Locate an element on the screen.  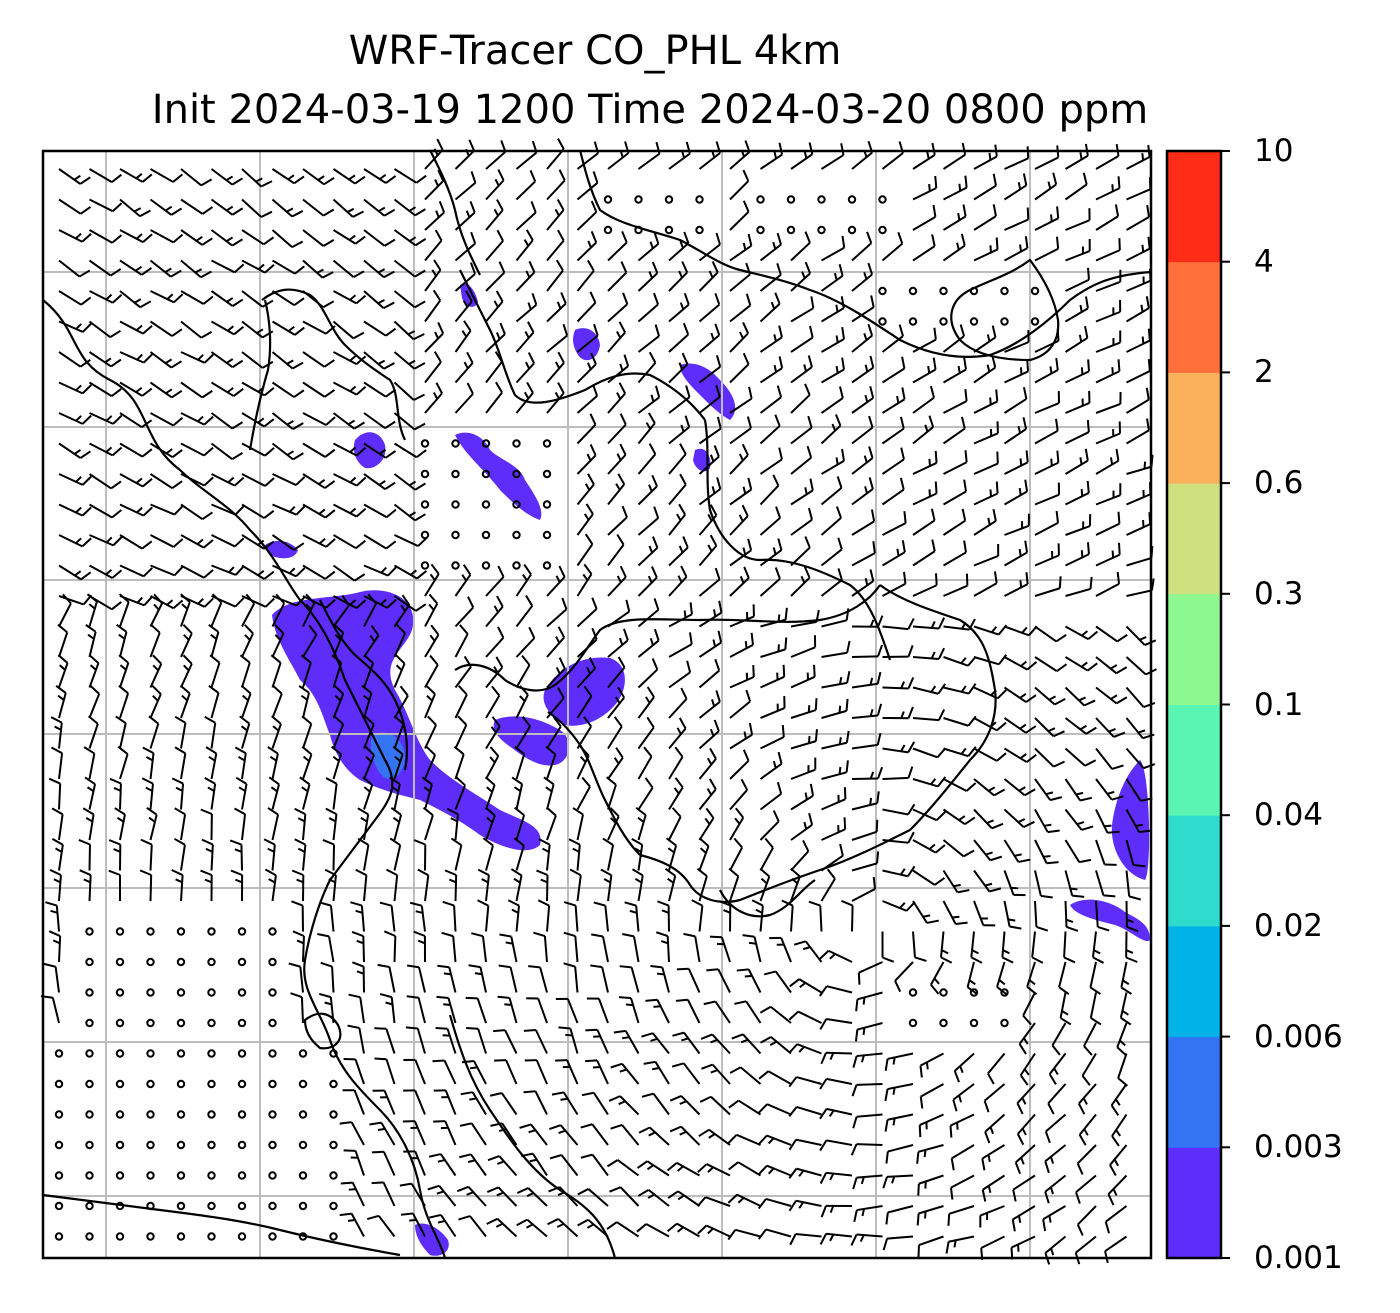
plot-title-line-1: WRF-Tracer CO_PHL 4km is located at coordinates (595, 51).